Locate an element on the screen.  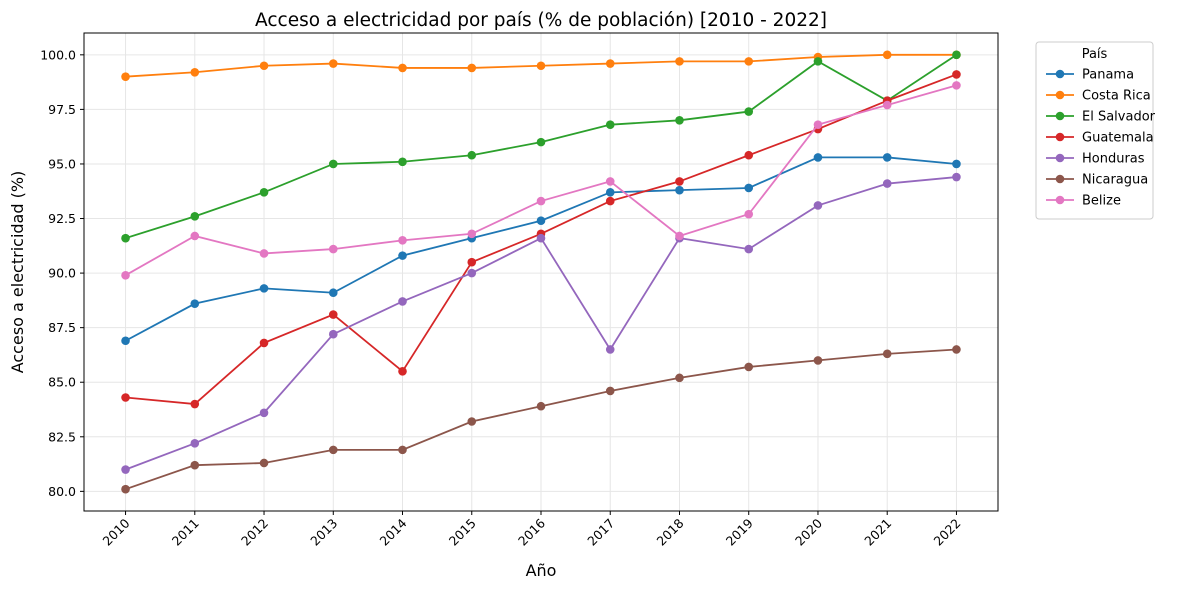
legend-item: Costa Rica is located at coordinates (1098, 96).